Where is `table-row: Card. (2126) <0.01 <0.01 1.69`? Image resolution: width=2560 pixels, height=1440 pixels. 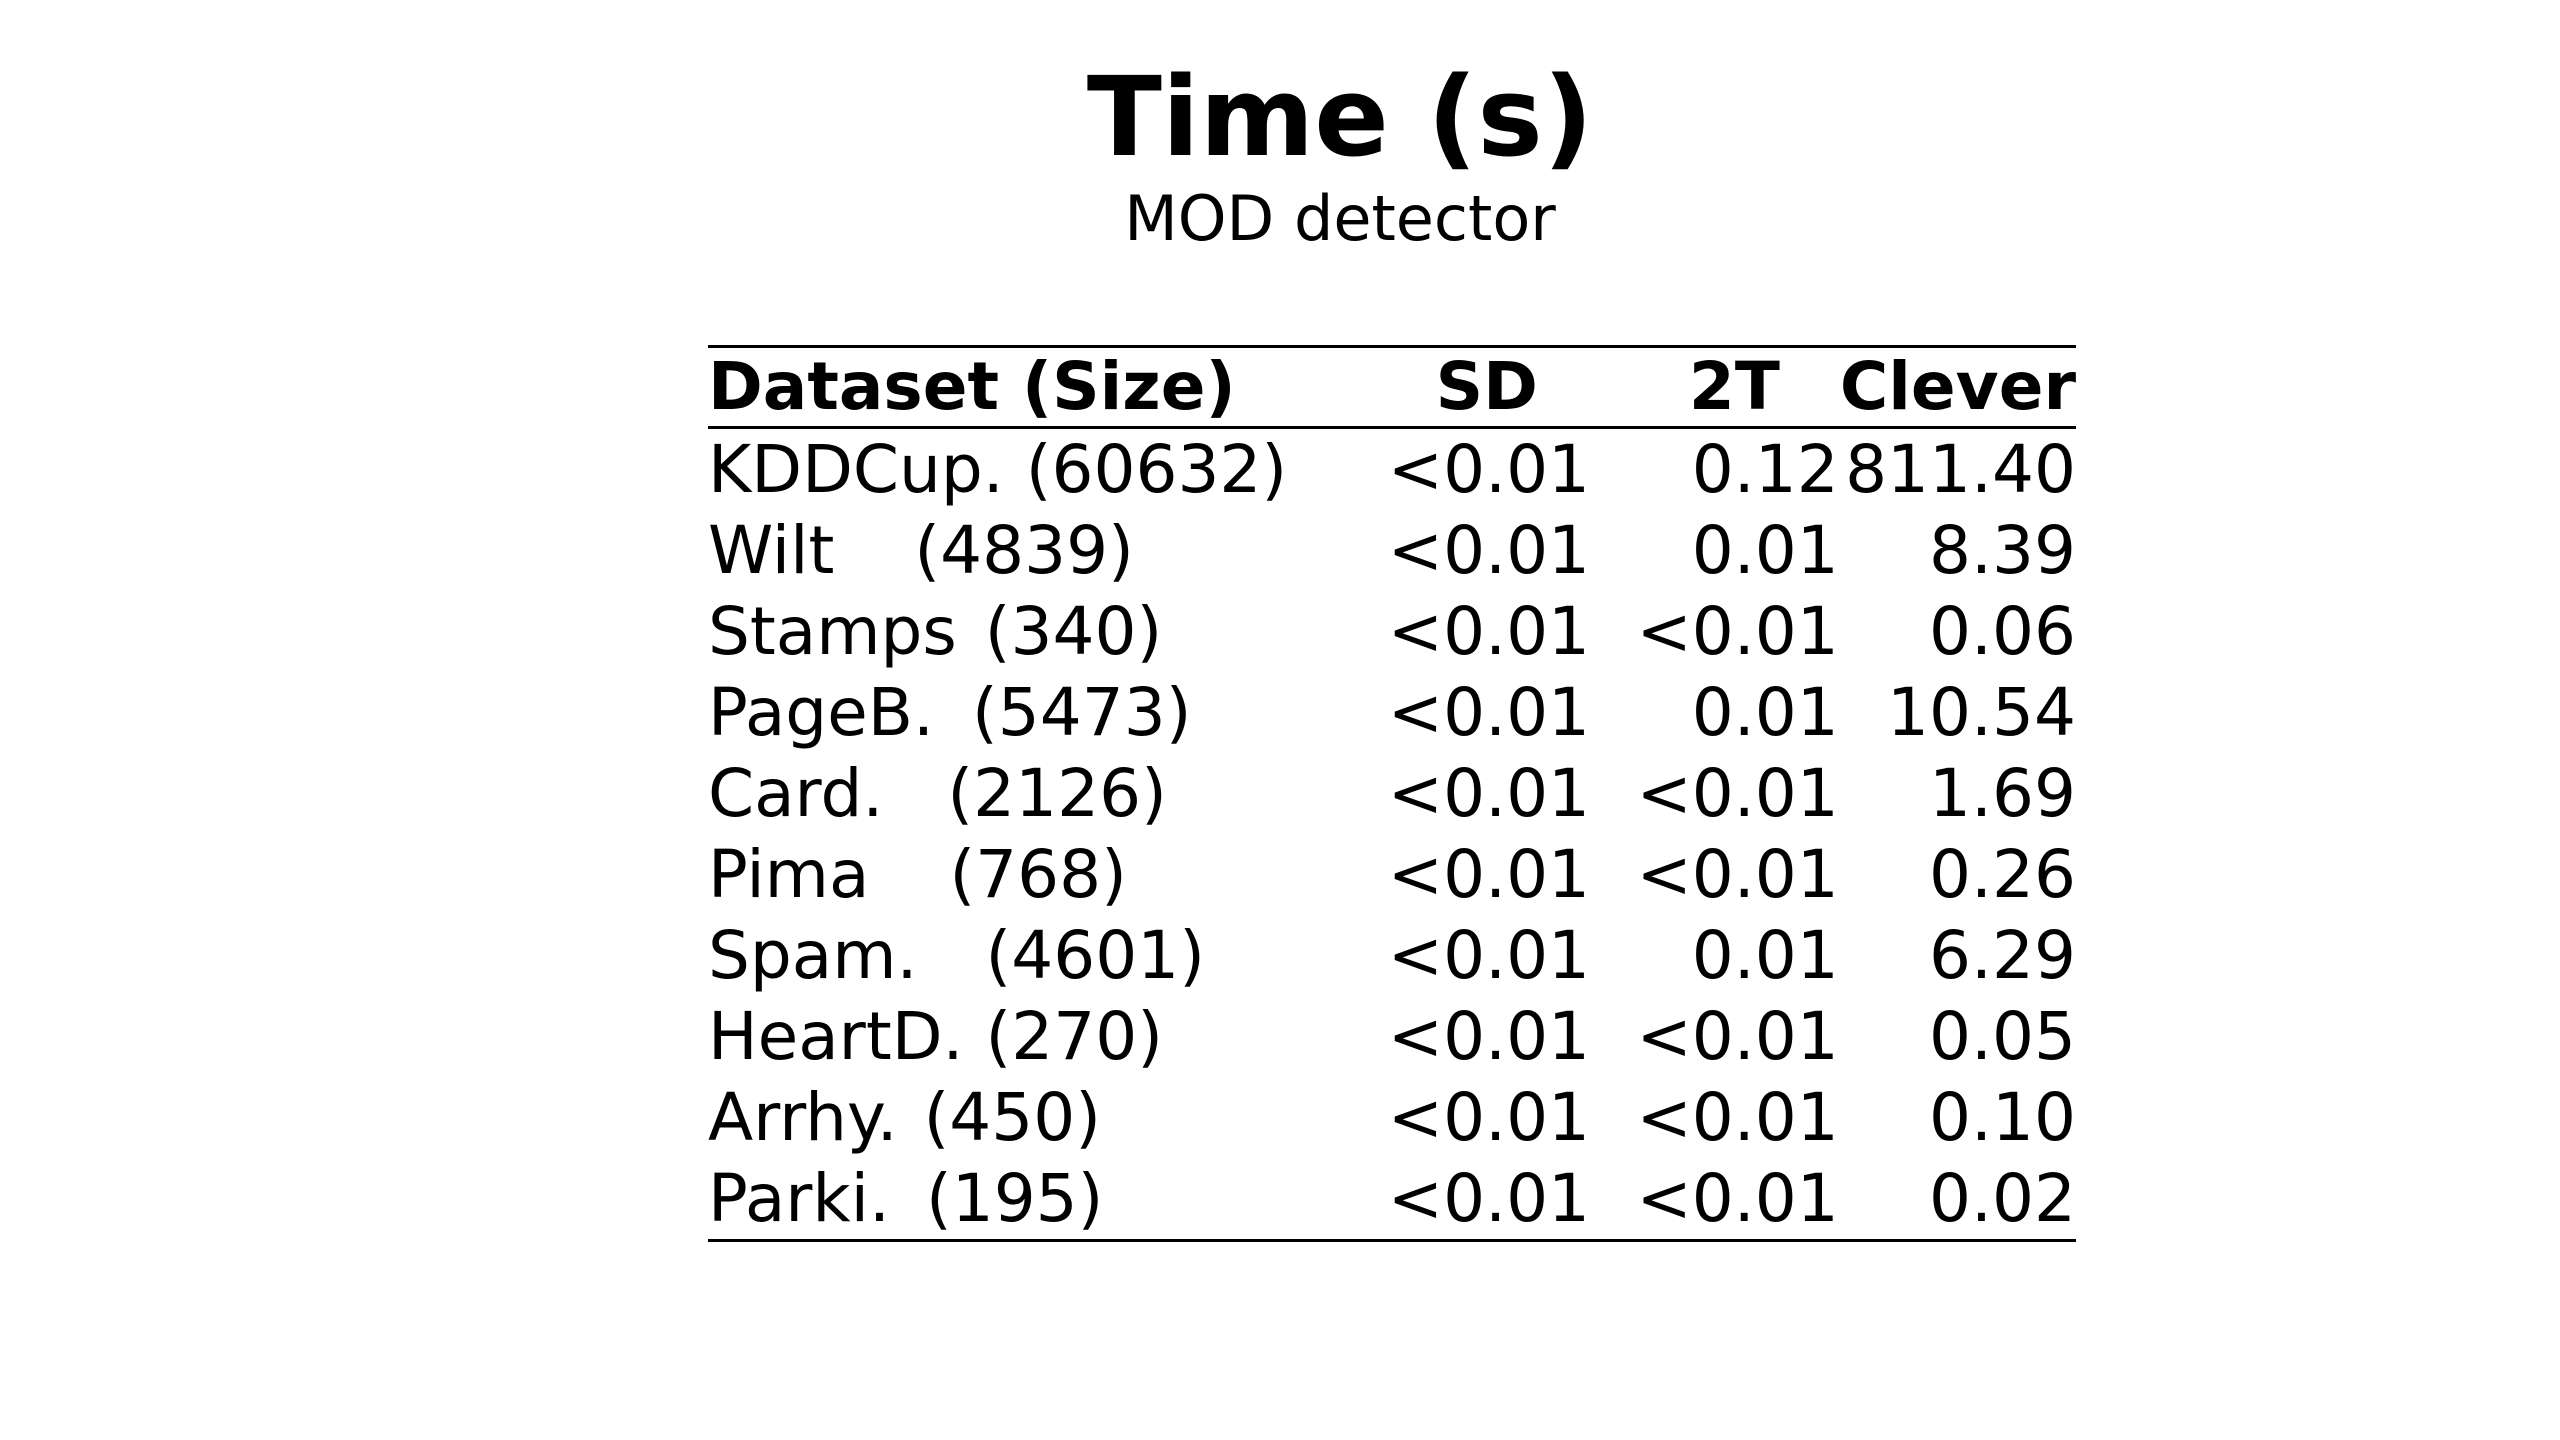 table-row: Card. (2126) <0.01 <0.01 1.69 is located at coordinates (1392, 793).